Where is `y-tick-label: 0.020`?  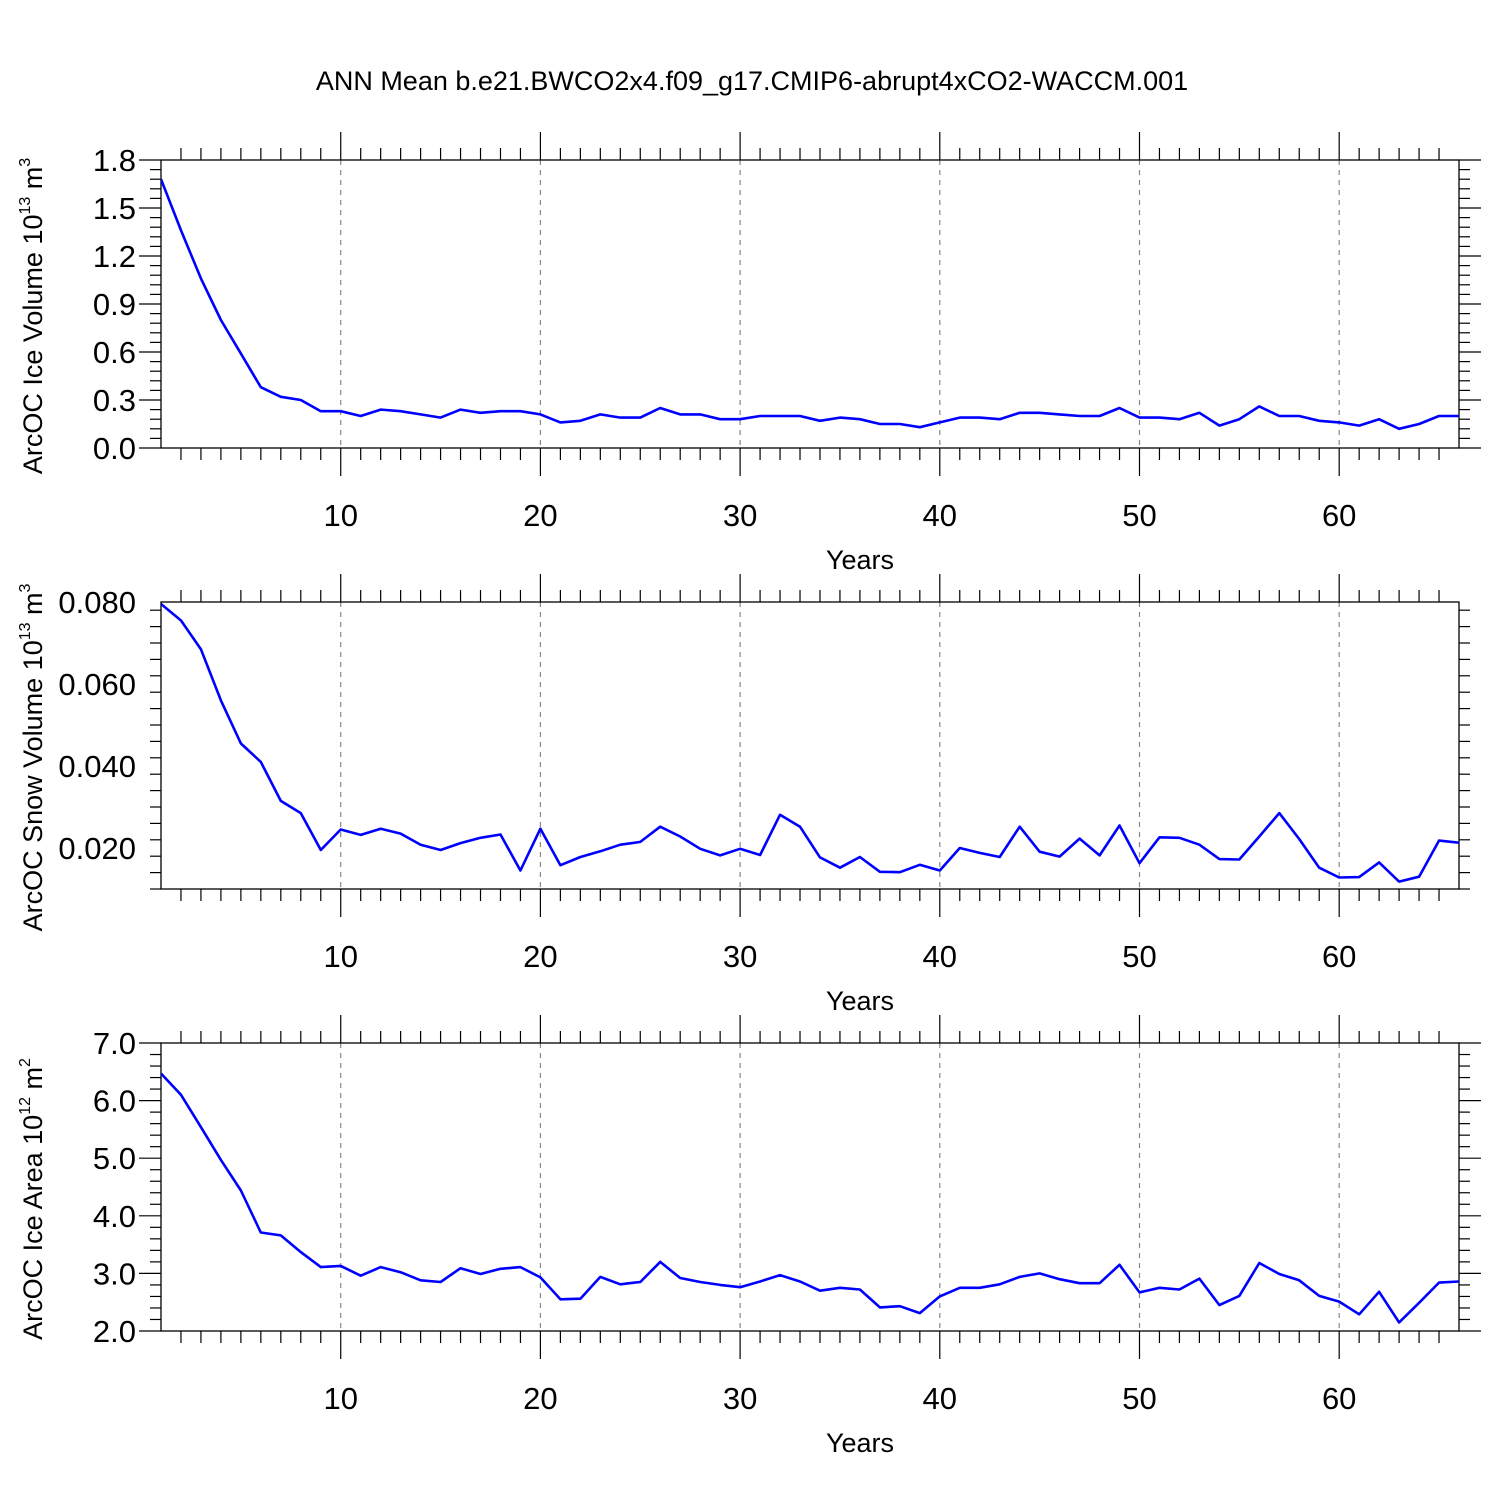
y-tick-label: 0.020 is located at coordinates (97, 848).